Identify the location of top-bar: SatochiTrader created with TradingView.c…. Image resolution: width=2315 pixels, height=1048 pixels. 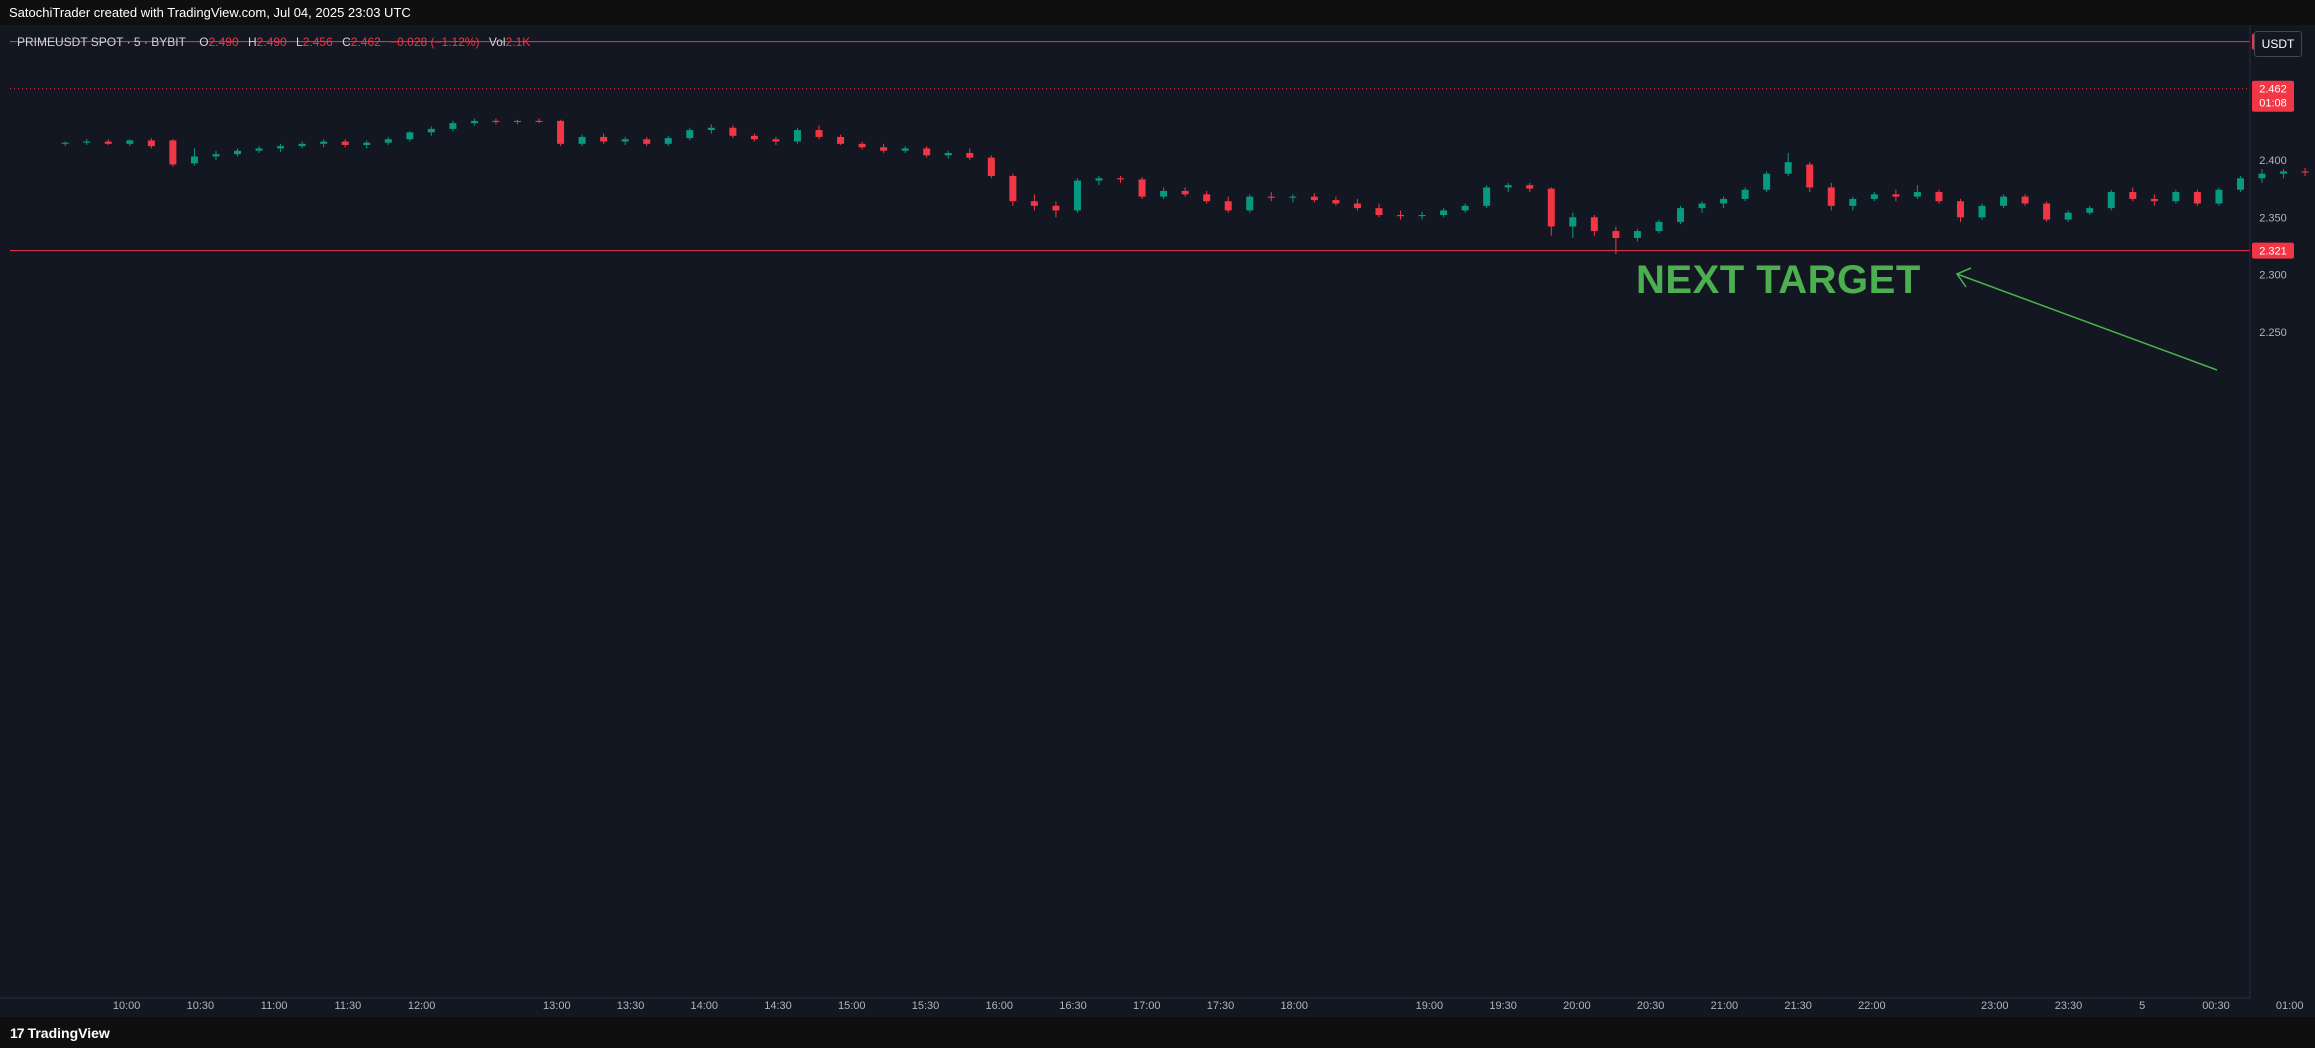
(1157, 12).